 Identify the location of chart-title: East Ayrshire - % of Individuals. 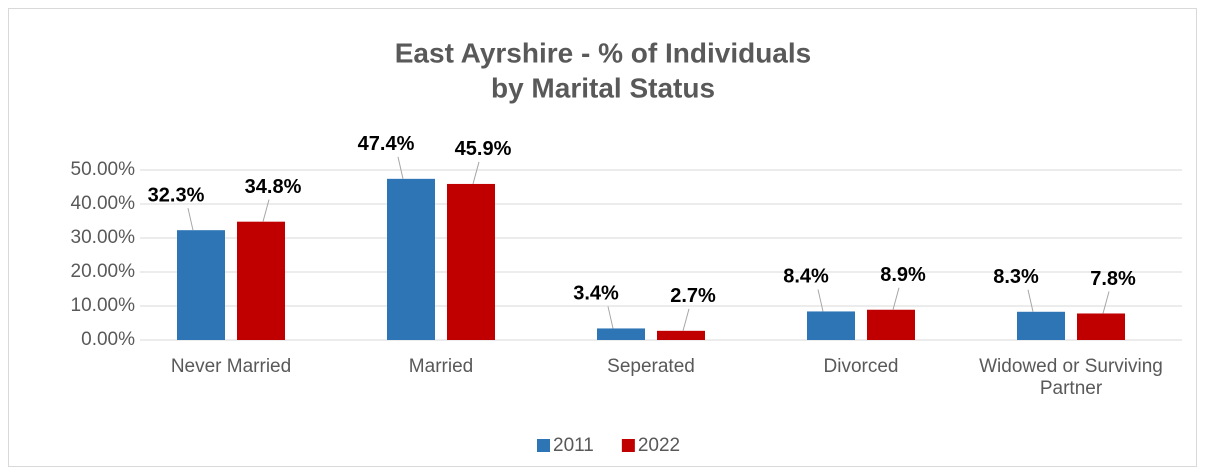
(603, 52).